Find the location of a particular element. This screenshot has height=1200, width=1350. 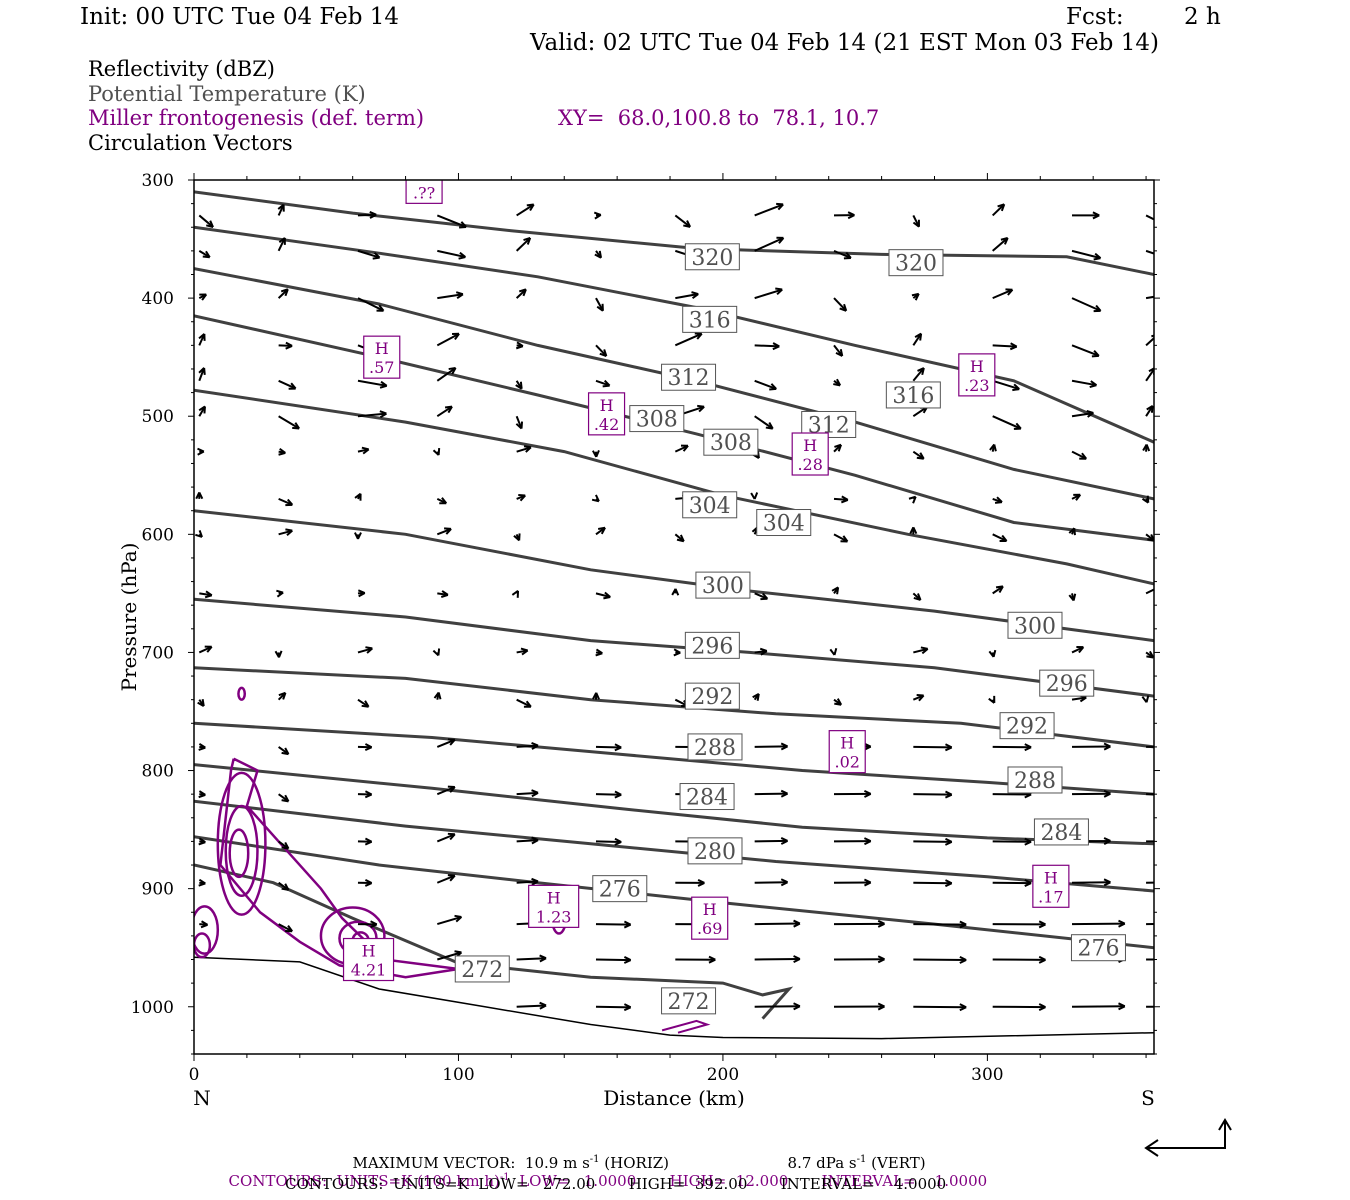

frontogenesis-contour-surface is located at coordinates (686, 1026).